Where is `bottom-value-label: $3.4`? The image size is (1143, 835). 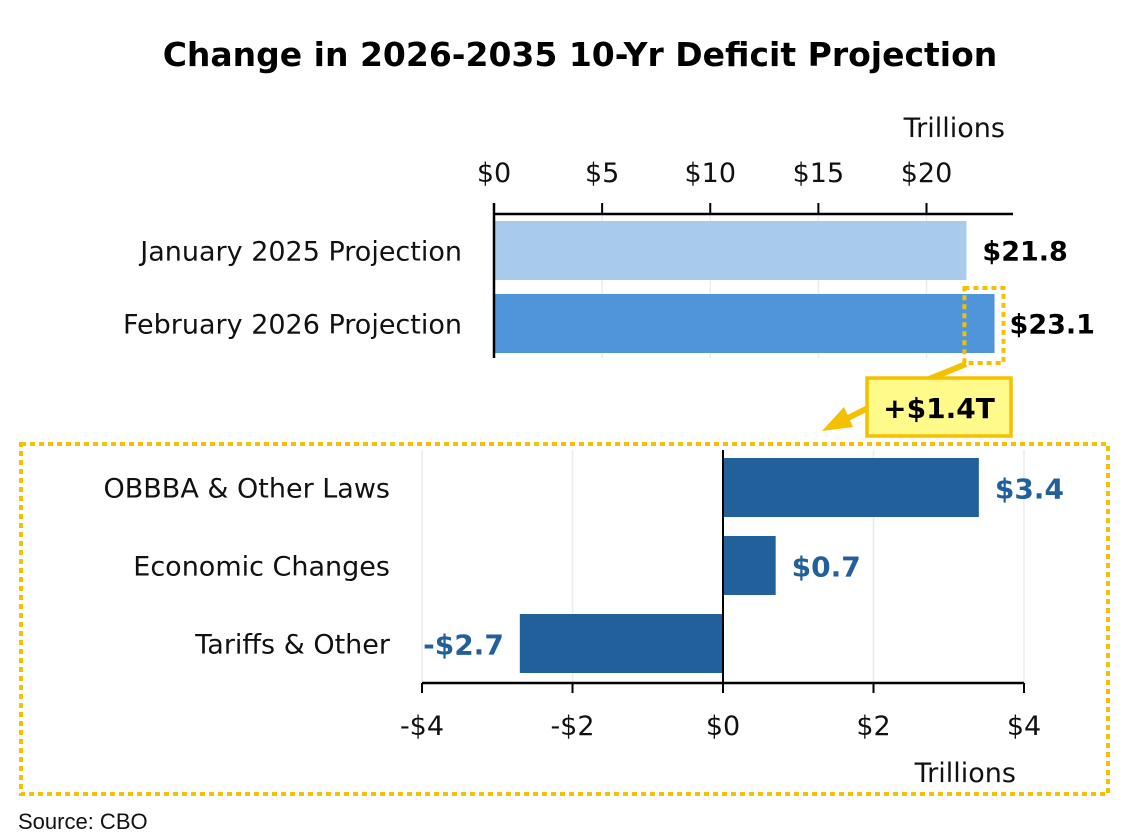 bottom-value-label: $3.4 is located at coordinates (1029, 489).